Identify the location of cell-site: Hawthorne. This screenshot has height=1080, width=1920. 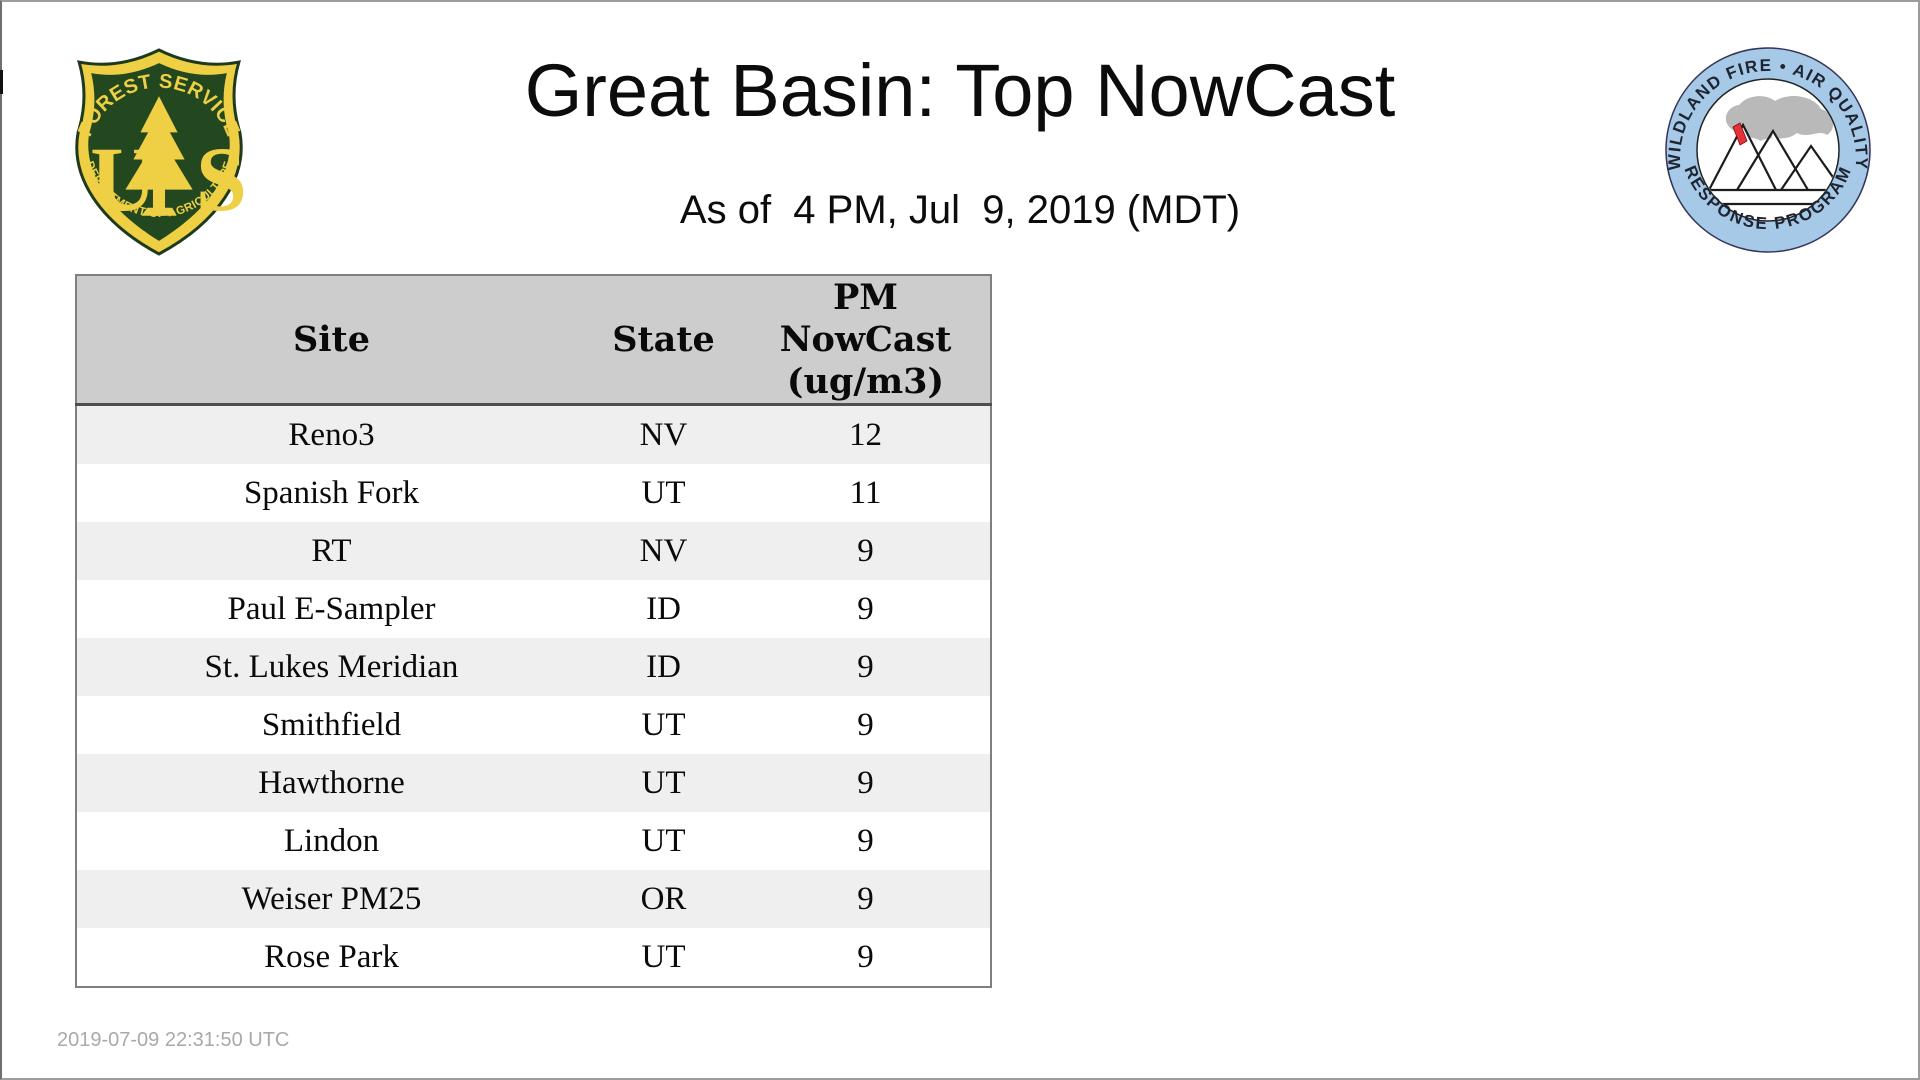
(331, 783).